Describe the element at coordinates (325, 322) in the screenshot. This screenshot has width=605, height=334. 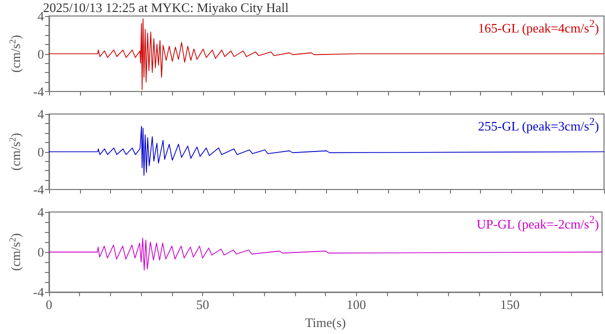
I see `x-axis-title: Time(s)` at that location.